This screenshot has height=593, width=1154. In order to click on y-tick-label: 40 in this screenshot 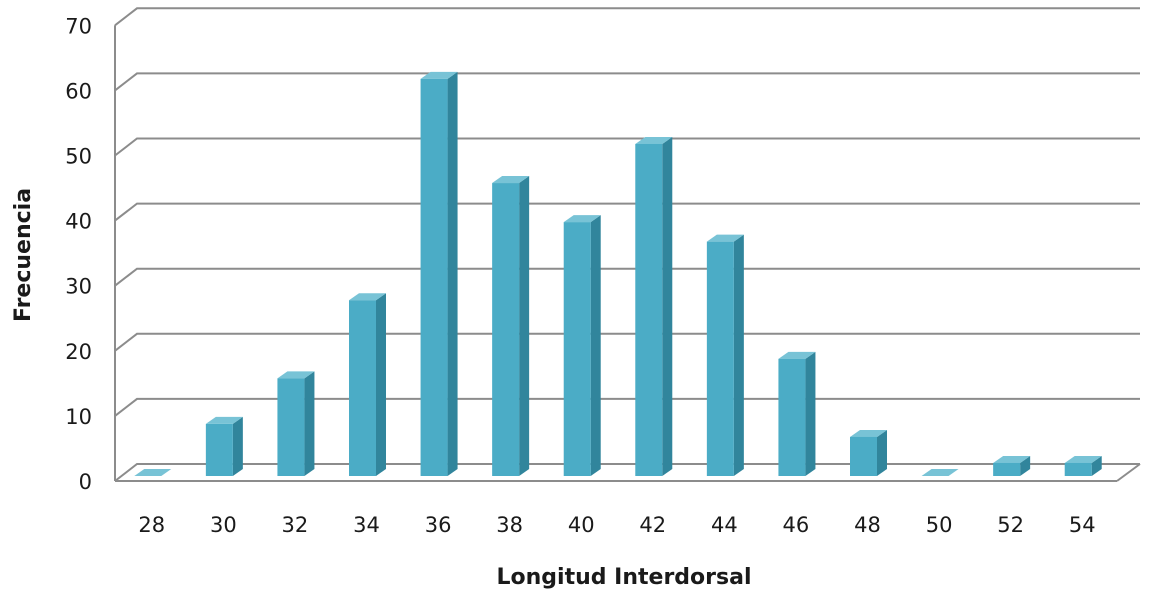, I will do `click(78, 222)`.